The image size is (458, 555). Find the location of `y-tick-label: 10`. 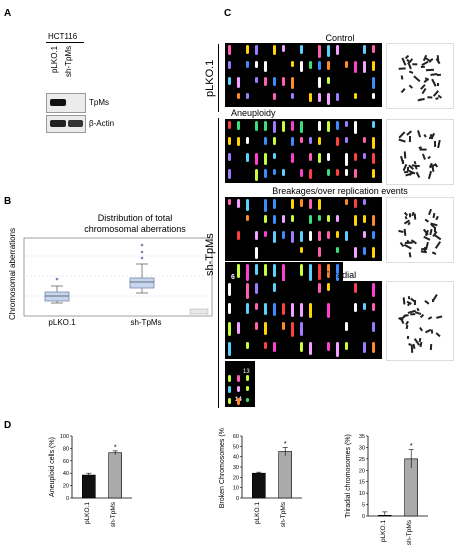

y-tick-label: 10 is located at coordinates (236, 489).